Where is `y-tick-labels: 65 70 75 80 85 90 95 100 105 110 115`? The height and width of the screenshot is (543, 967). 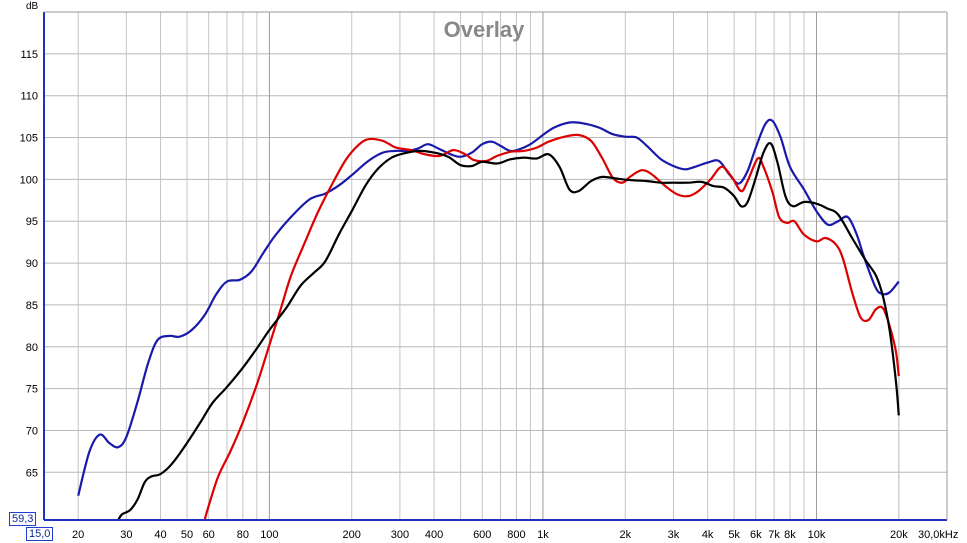
y-tick-labels: 65 70 75 80 85 90 95 100 105 110 115 is located at coordinates (29, 264).